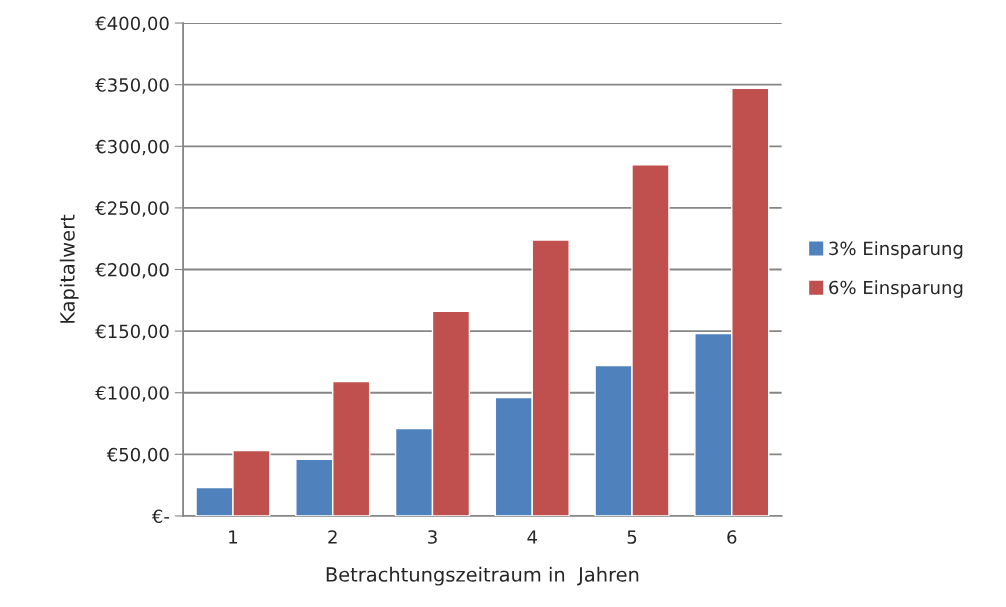 This screenshot has width=1006, height=607. I want to click on y-tick-label: €50,00, so click(137, 455).